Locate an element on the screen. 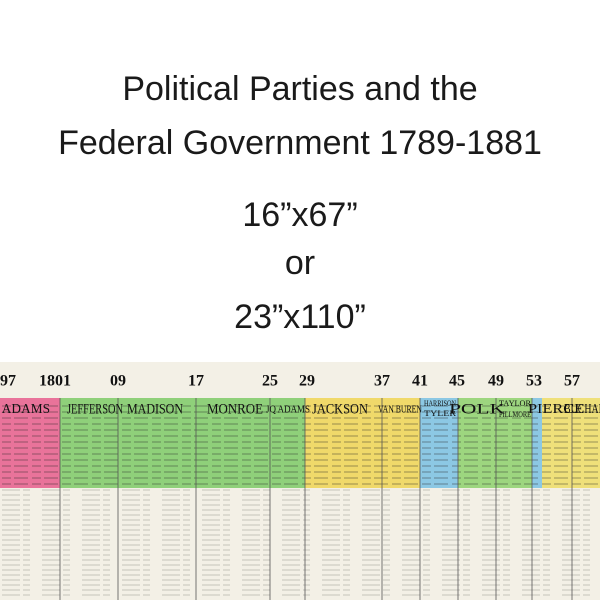  year-label: 97 is located at coordinates (8, 381).